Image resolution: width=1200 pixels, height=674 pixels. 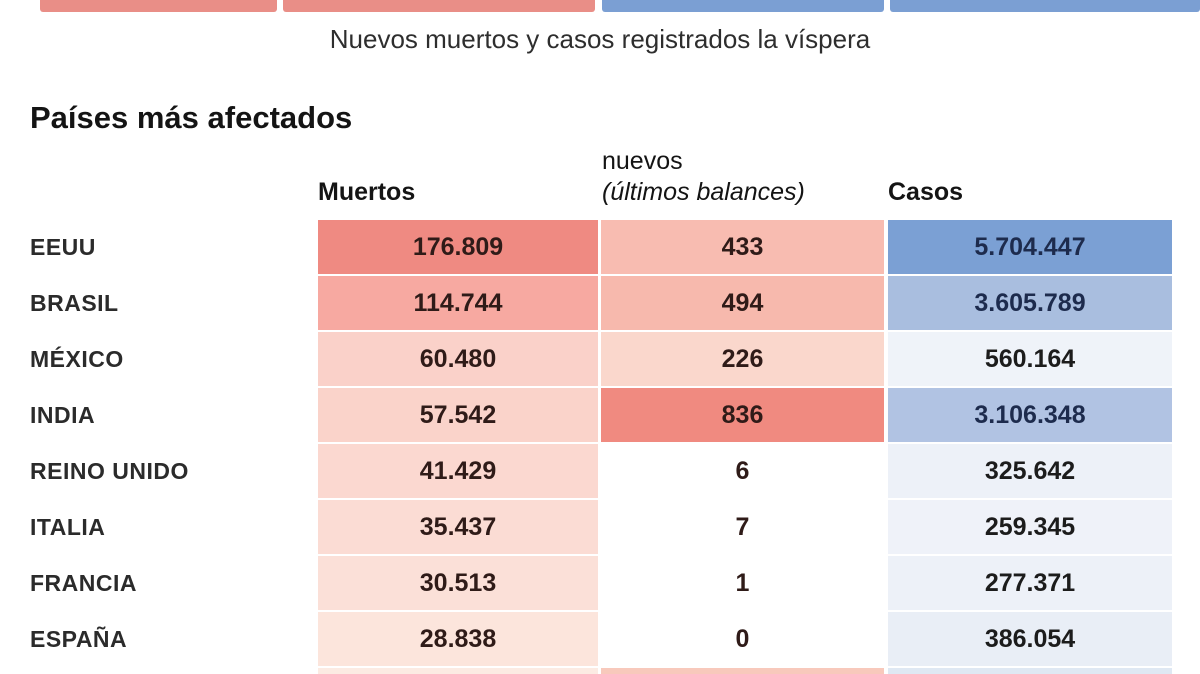 What do you see at coordinates (174, 671) in the screenshot?
I see `country-label` at bounding box center [174, 671].